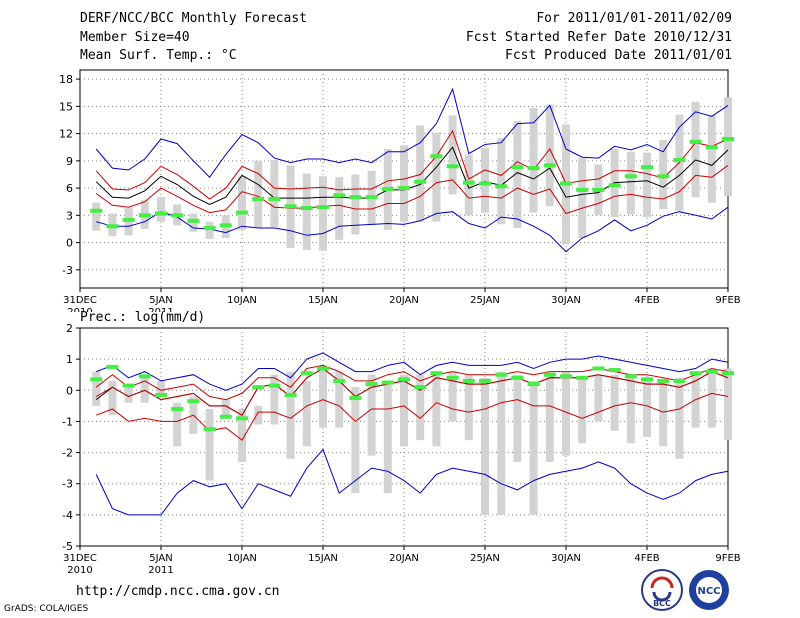 This screenshot has height=618, width=800. I want to click on series-line-secondary, so click(412, 391).